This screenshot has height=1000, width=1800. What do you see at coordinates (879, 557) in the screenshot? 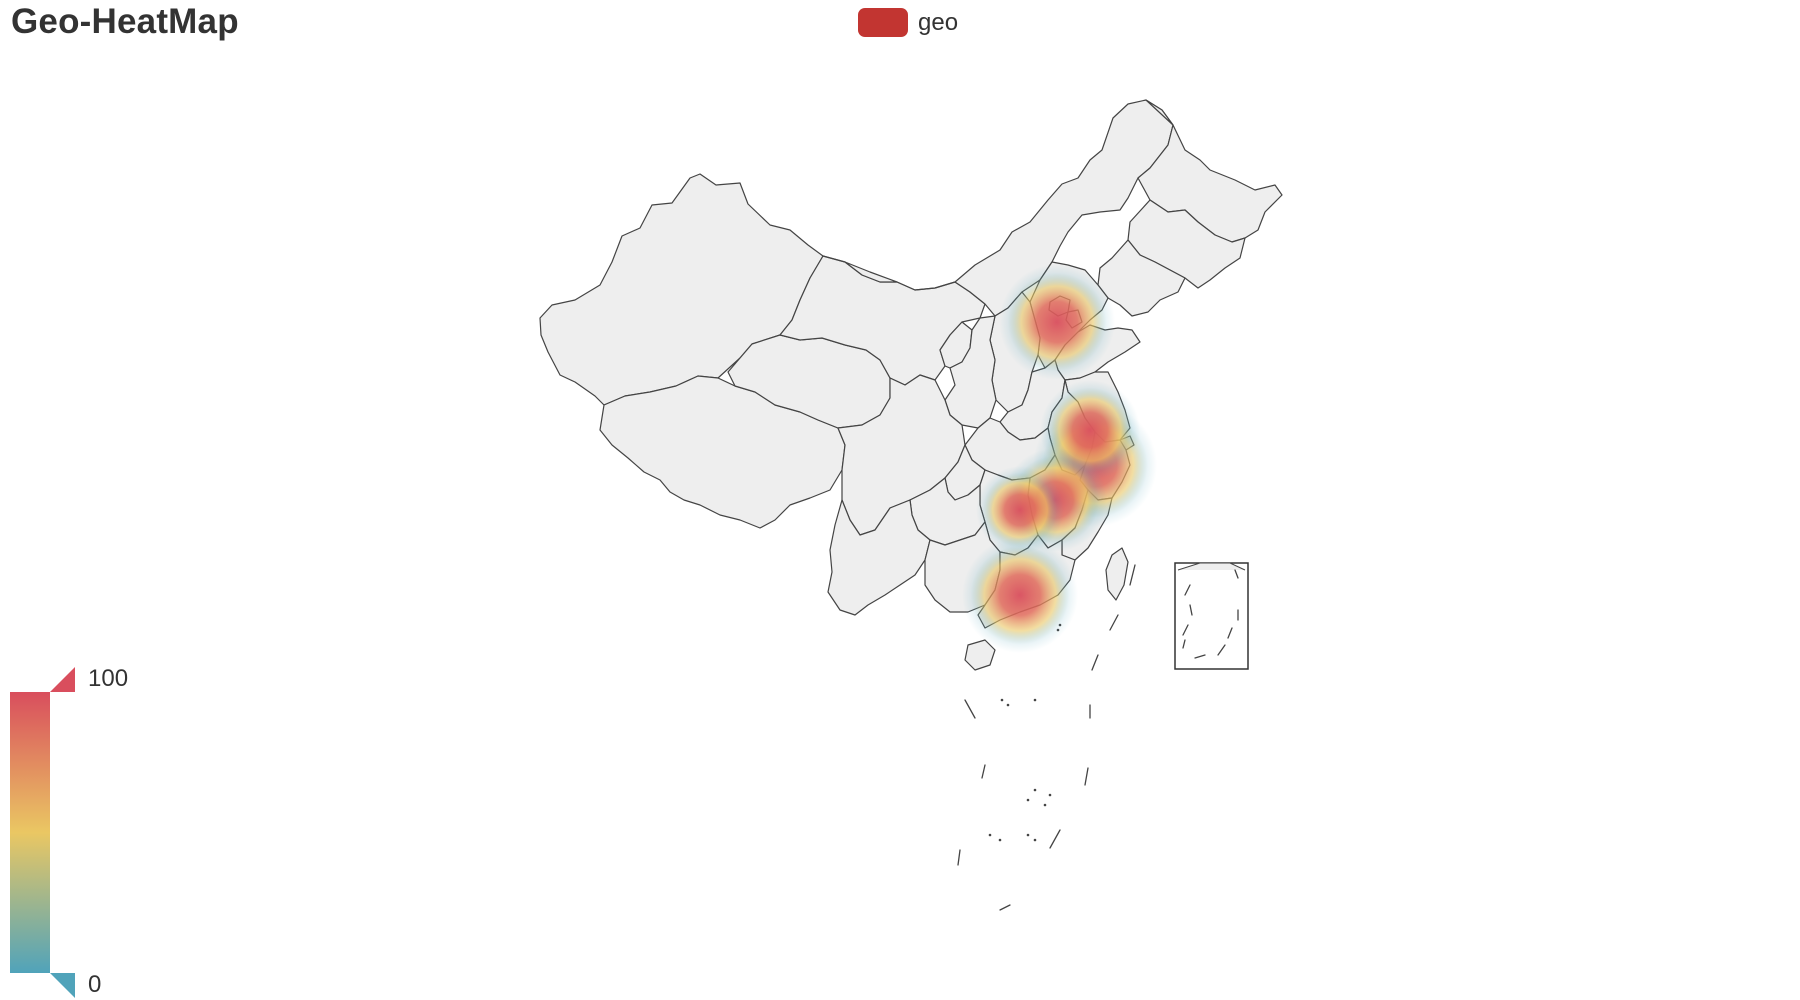
I see `region-yunnan` at bounding box center [879, 557].